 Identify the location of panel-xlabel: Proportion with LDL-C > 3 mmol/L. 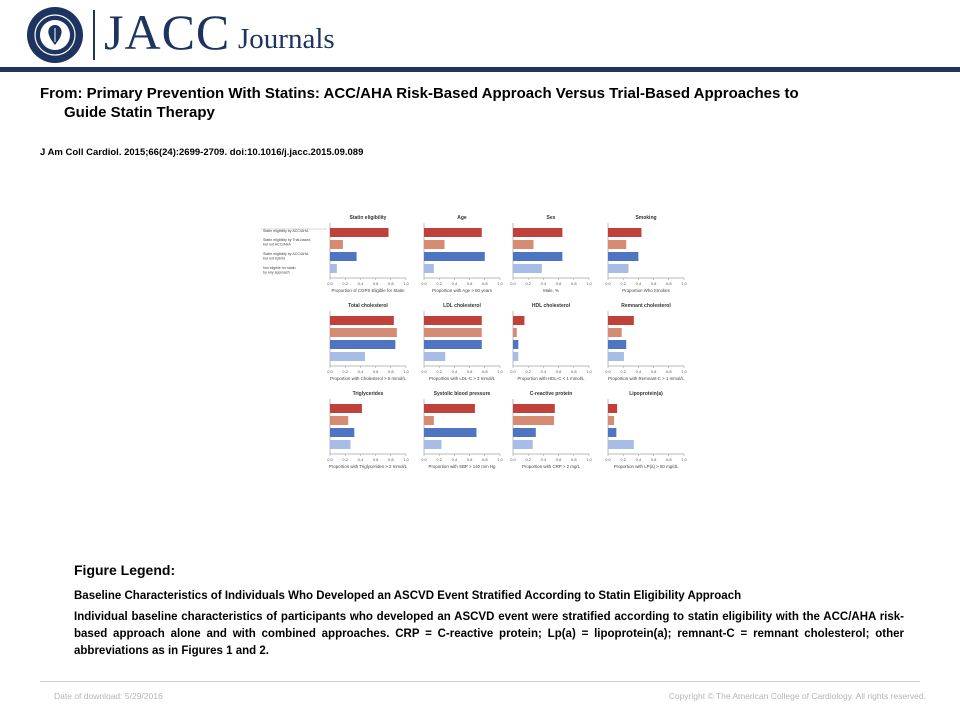
(462, 378).